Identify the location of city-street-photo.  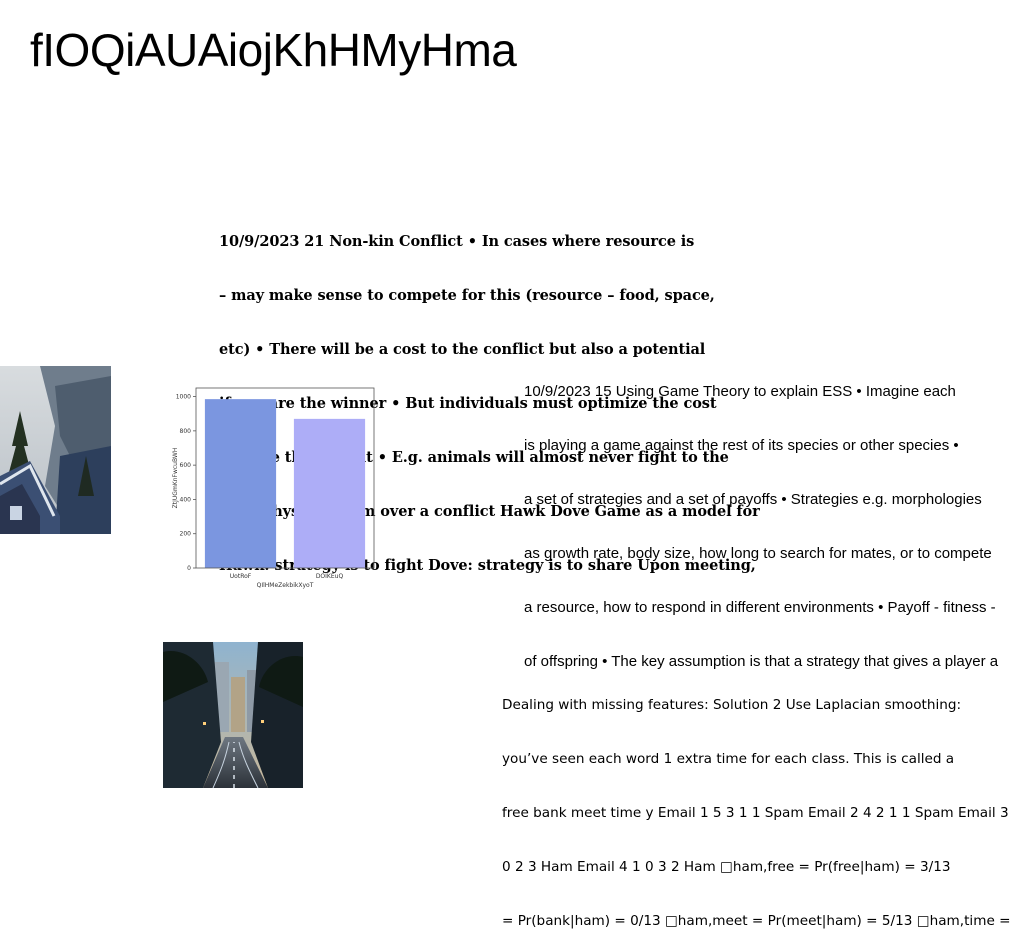
(233, 715).